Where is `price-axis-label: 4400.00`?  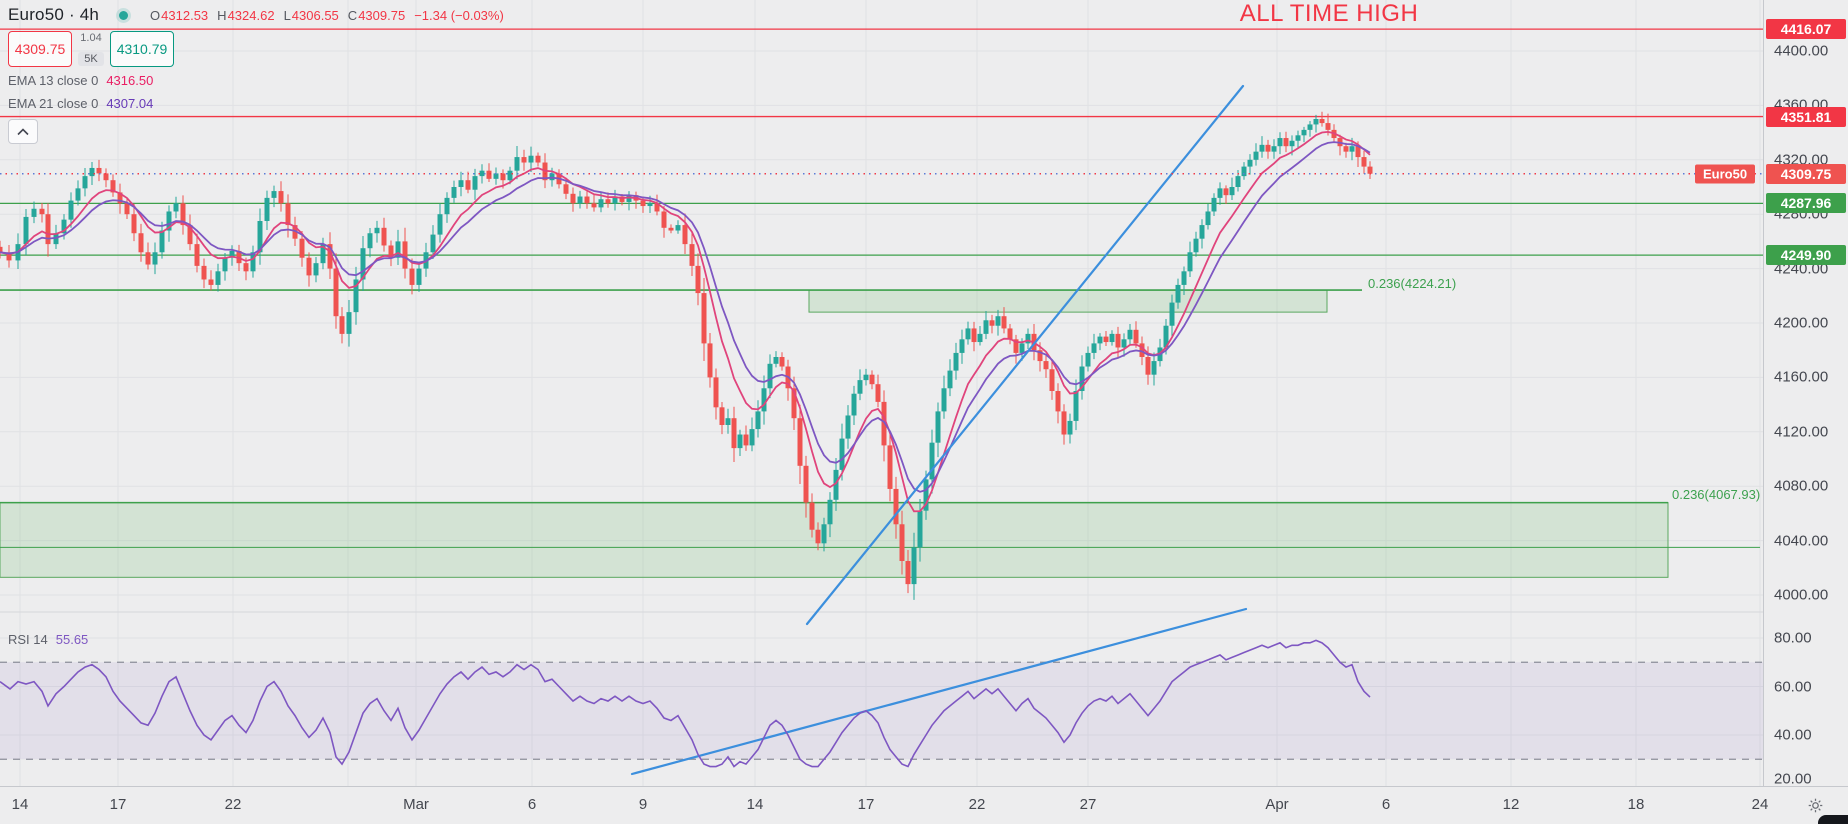
price-axis-label: 4400.00 is located at coordinates (1801, 51).